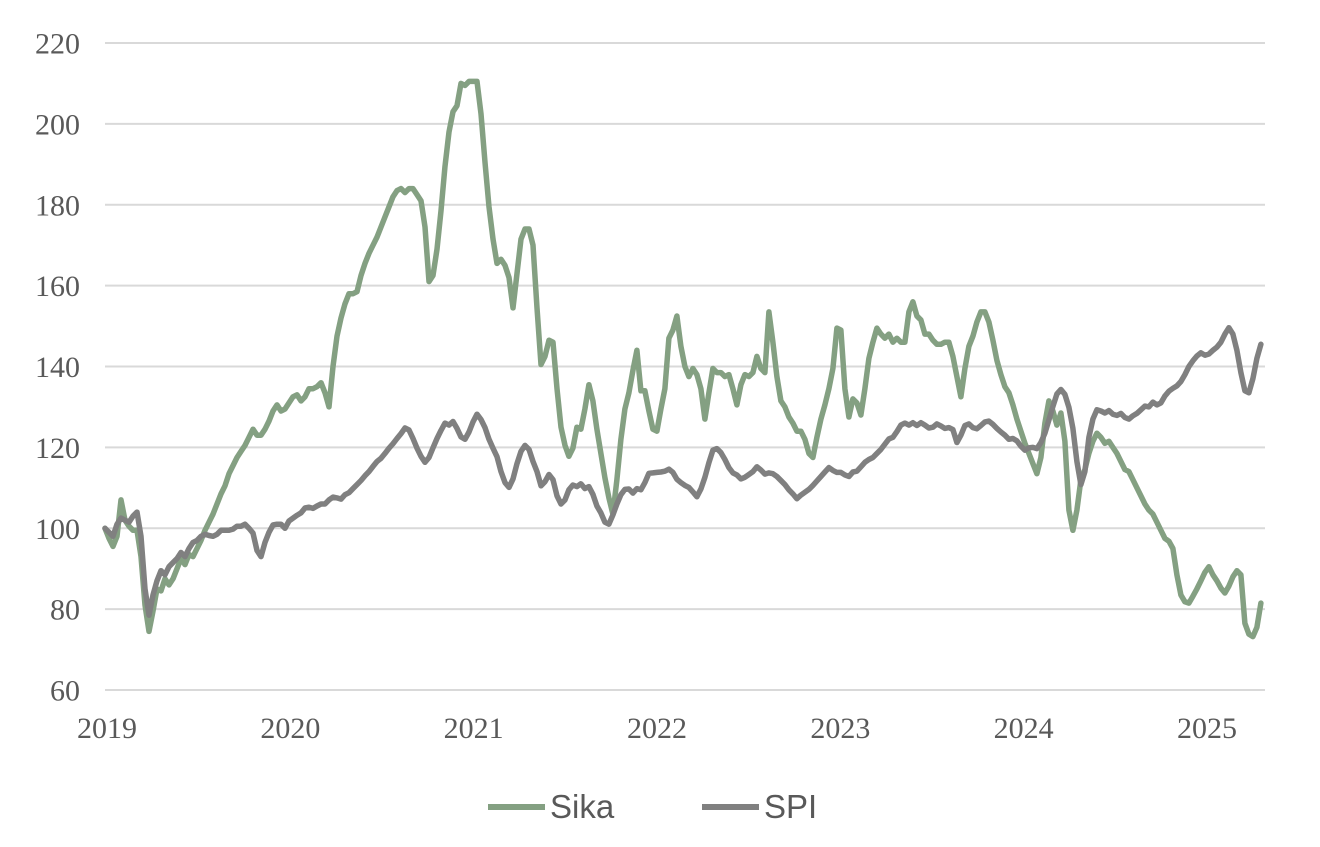  I want to click on y-tick-label: 180, so click(57, 205).